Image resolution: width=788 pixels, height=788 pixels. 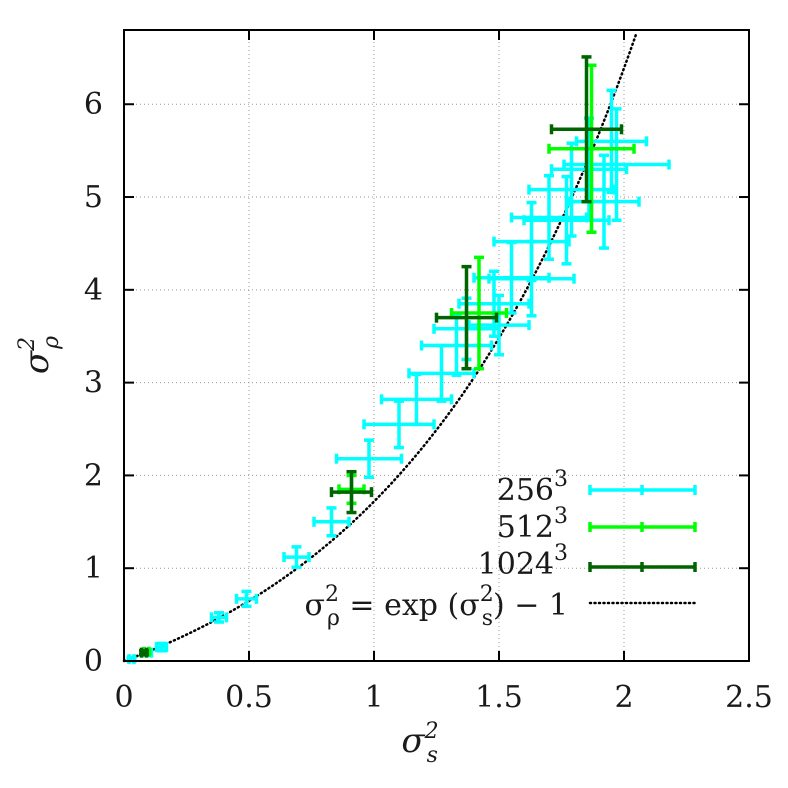 What do you see at coordinates (93, 475) in the screenshot?
I see `y-tick-label-2: 2` at bounding box center [93, 475].